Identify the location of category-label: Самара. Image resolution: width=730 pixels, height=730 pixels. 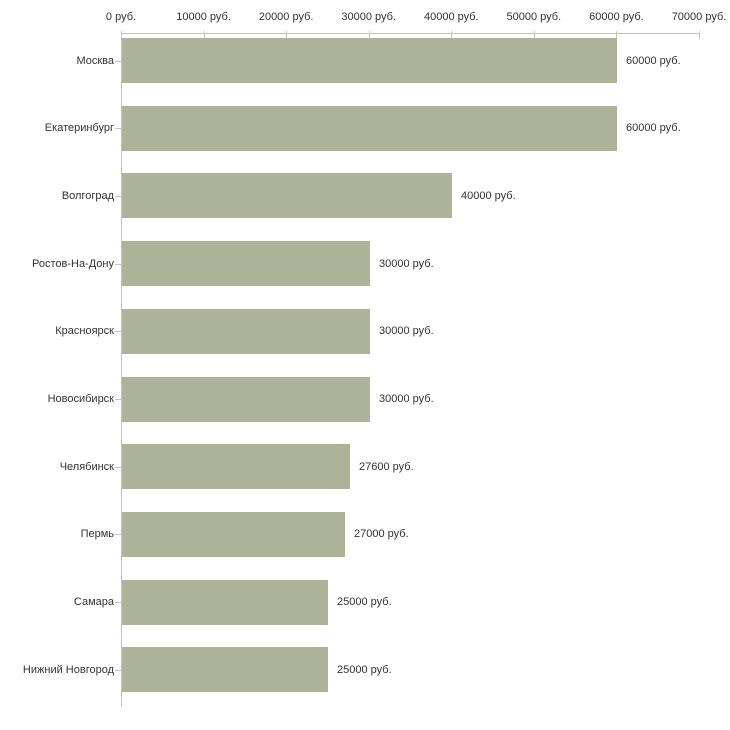
(93, 602).